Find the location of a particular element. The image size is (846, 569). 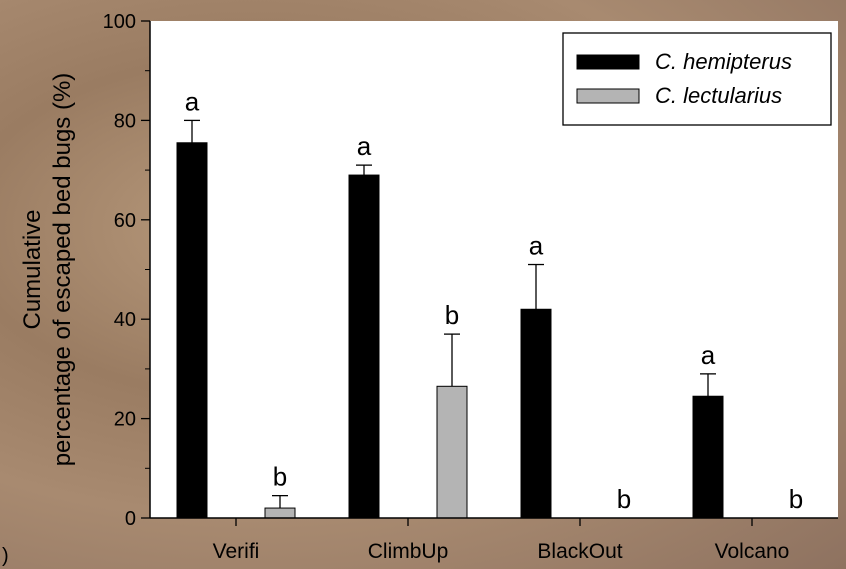

bar-volcano-series1 is located at coordinates (708, 457).